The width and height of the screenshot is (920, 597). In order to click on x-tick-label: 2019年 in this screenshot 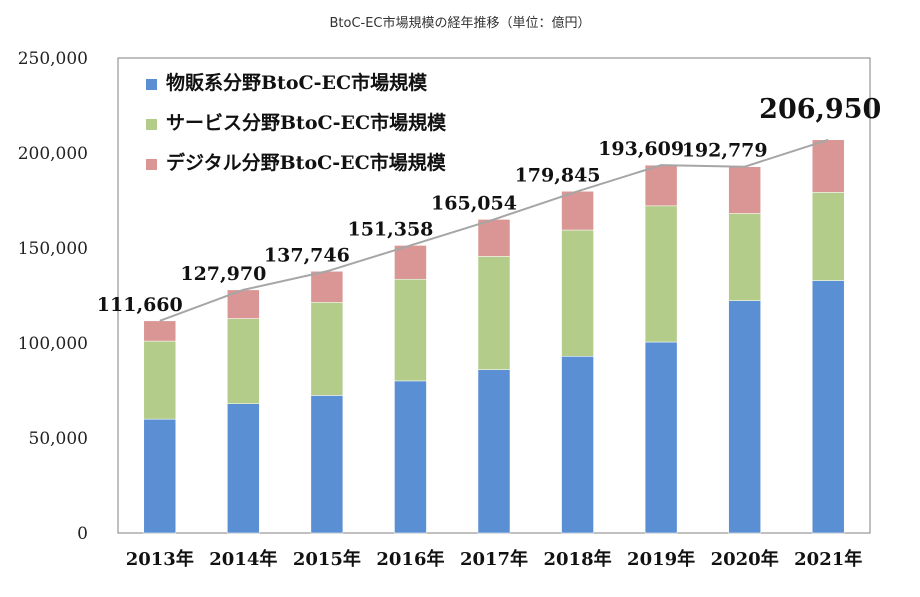, I will do `click(661, 559)`.